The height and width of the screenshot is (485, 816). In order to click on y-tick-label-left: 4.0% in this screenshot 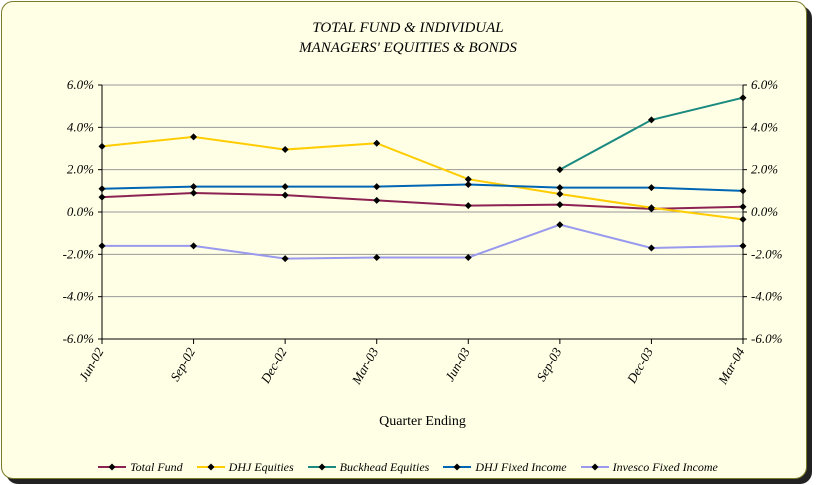, I will do `click(80, 126)`.